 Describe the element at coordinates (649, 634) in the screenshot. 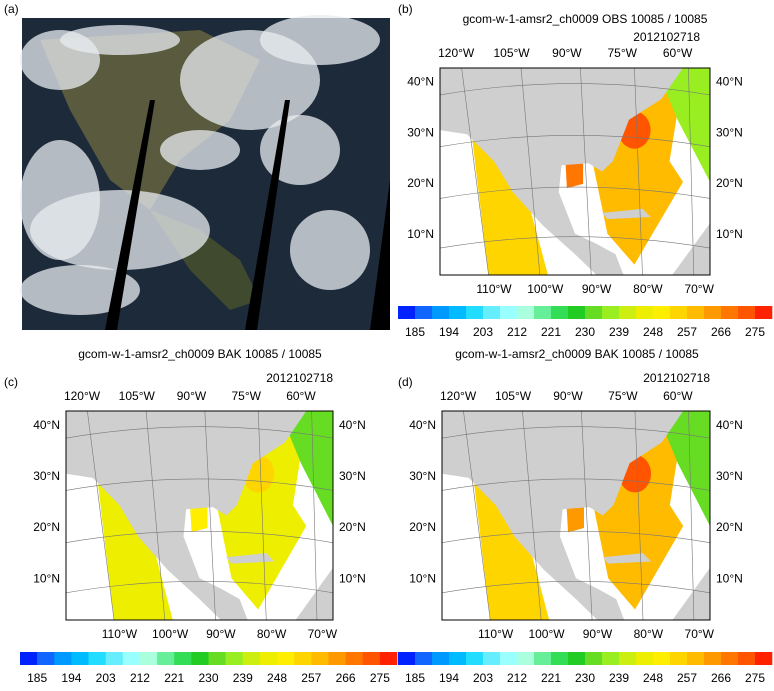

I see `lon-label: 80°W` at that location.